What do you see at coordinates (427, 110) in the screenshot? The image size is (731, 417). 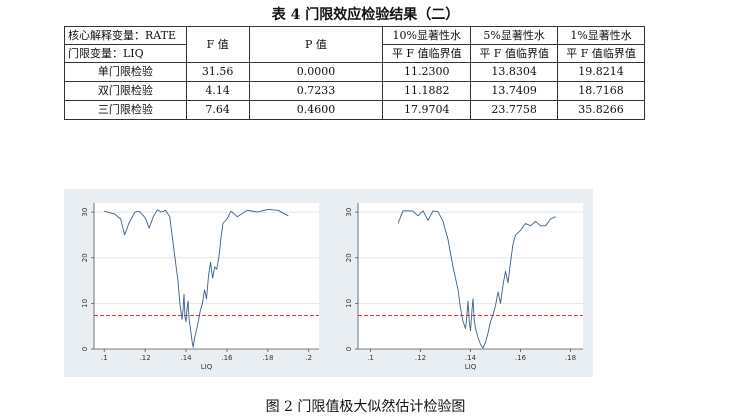 I see `cell-crit-10: 17.9704` at bounding box center [427, 110].